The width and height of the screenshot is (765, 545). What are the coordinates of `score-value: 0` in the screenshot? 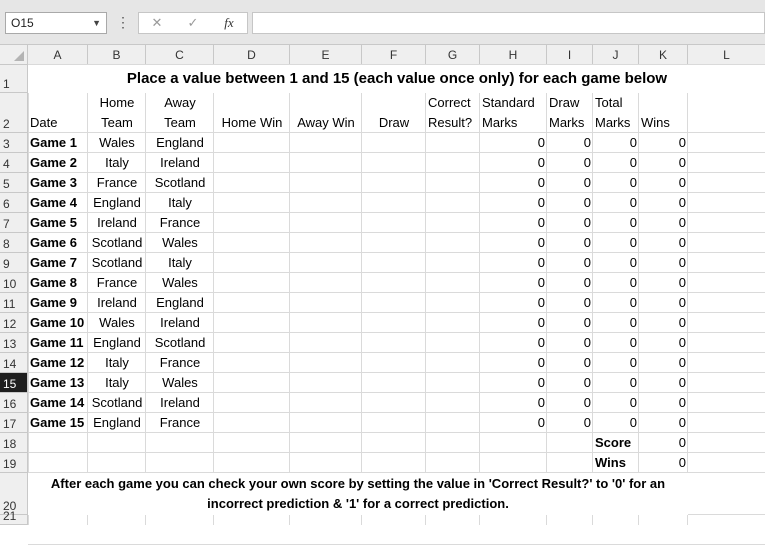 It's located at (682, 442).